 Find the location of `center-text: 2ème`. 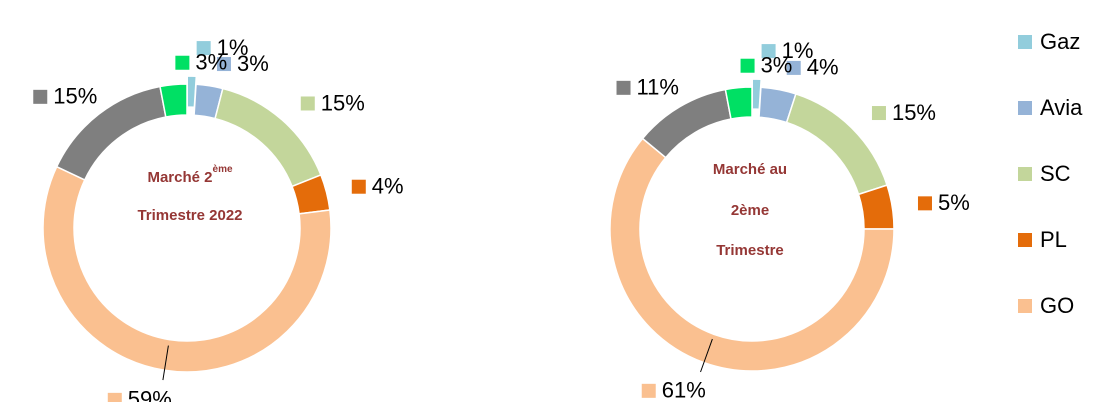

center-text: 2ème is located at coordinates (750, 210).